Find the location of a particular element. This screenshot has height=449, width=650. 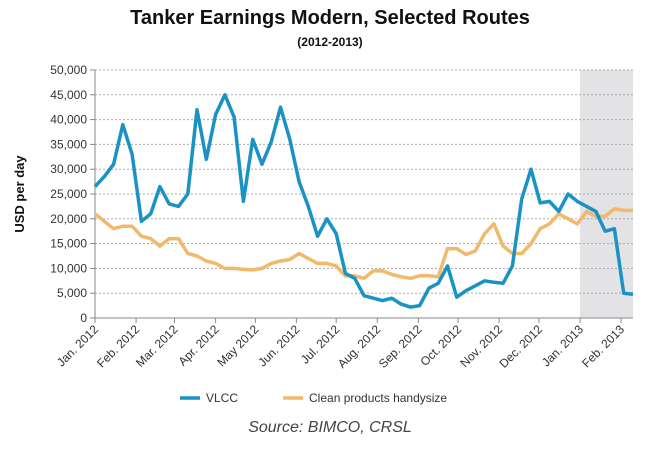

x-tick-label: Jan. 2012 is located at coordinates (77, 345).